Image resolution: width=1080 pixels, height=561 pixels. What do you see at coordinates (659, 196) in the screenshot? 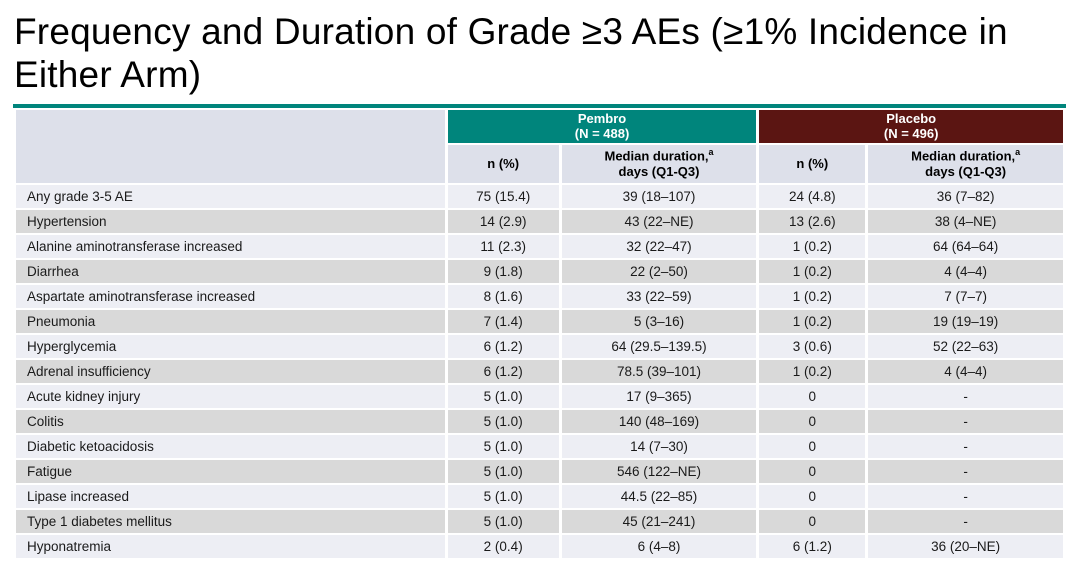
I see `cell-pembro-duration: 39 (18–107)` at bounding box center [659, 196].